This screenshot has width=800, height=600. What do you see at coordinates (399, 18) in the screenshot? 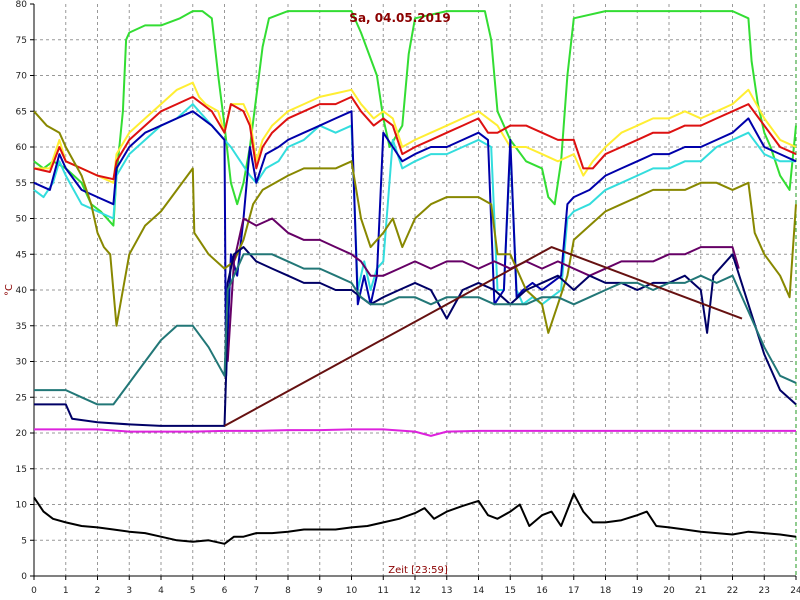
I see `chart-title: Sa, 04.05.2019` at bounding box center [399, 18].